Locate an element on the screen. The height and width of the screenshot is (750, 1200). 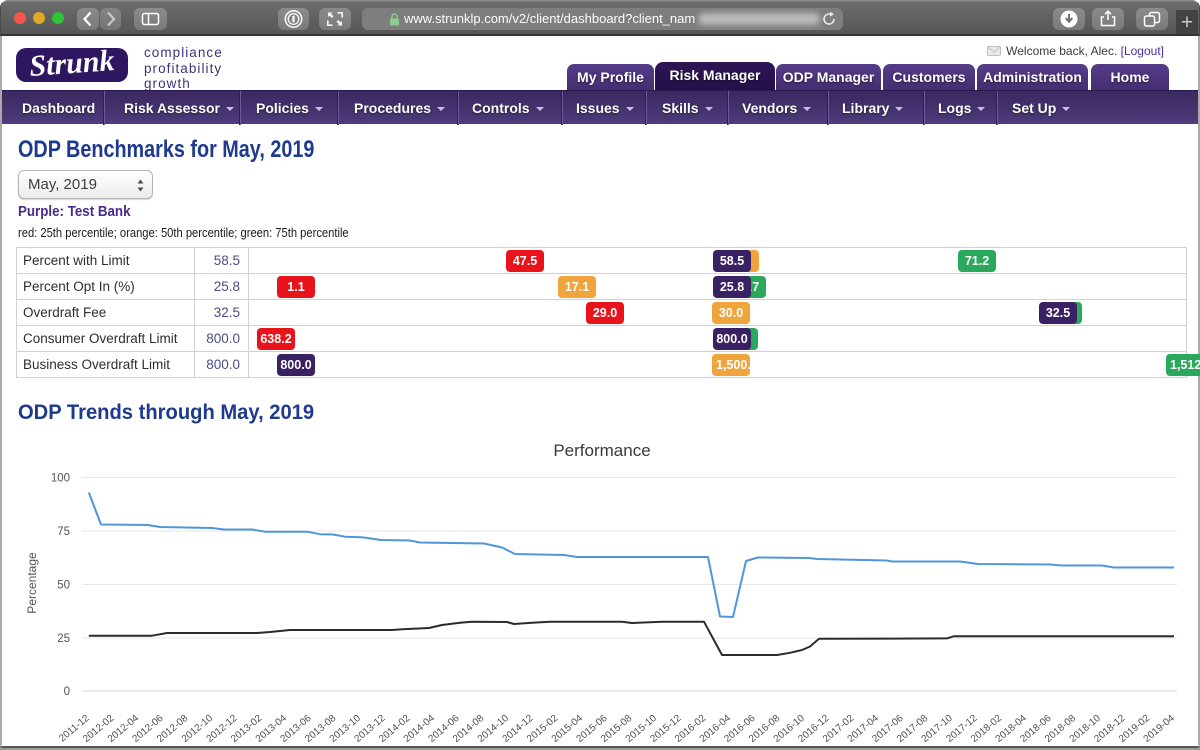
svg-text: 25 is located at coordinates (63, 639).